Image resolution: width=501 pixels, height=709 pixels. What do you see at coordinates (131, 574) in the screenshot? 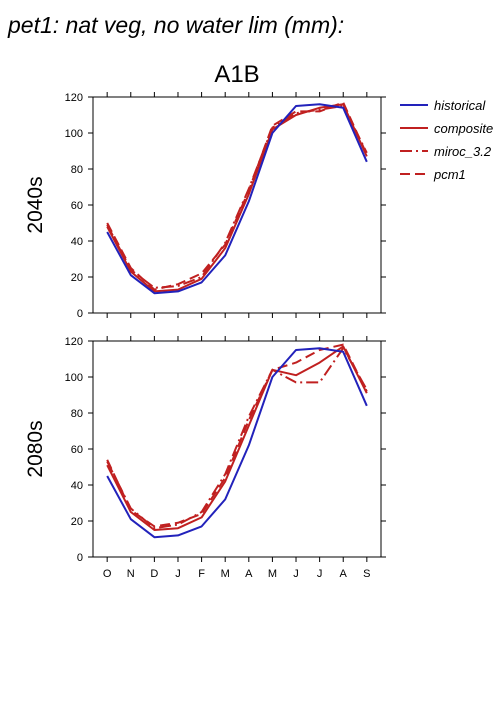
I see `x-tick-label: N` at bounding box center [131, 574].